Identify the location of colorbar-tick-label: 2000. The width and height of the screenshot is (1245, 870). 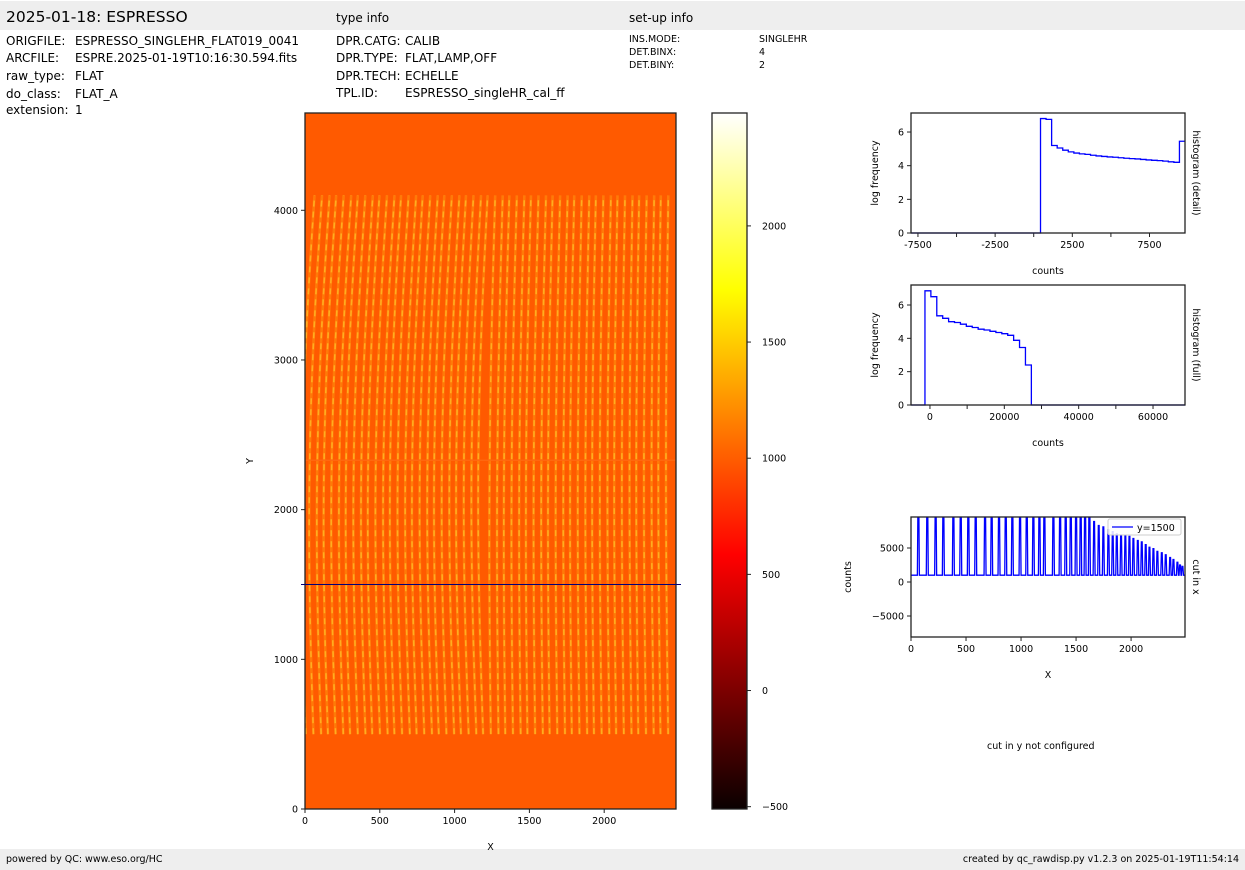
(774, 226).